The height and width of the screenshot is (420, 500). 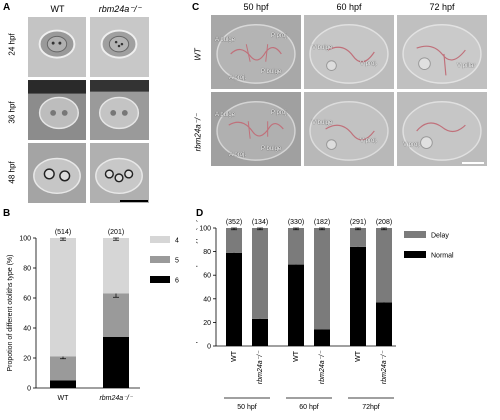 What do you see at coordinates (271, 149) in the screenshot?
I see `annot-c-mut50-p-bulge: P bulge` at bounding box center [271, 149].